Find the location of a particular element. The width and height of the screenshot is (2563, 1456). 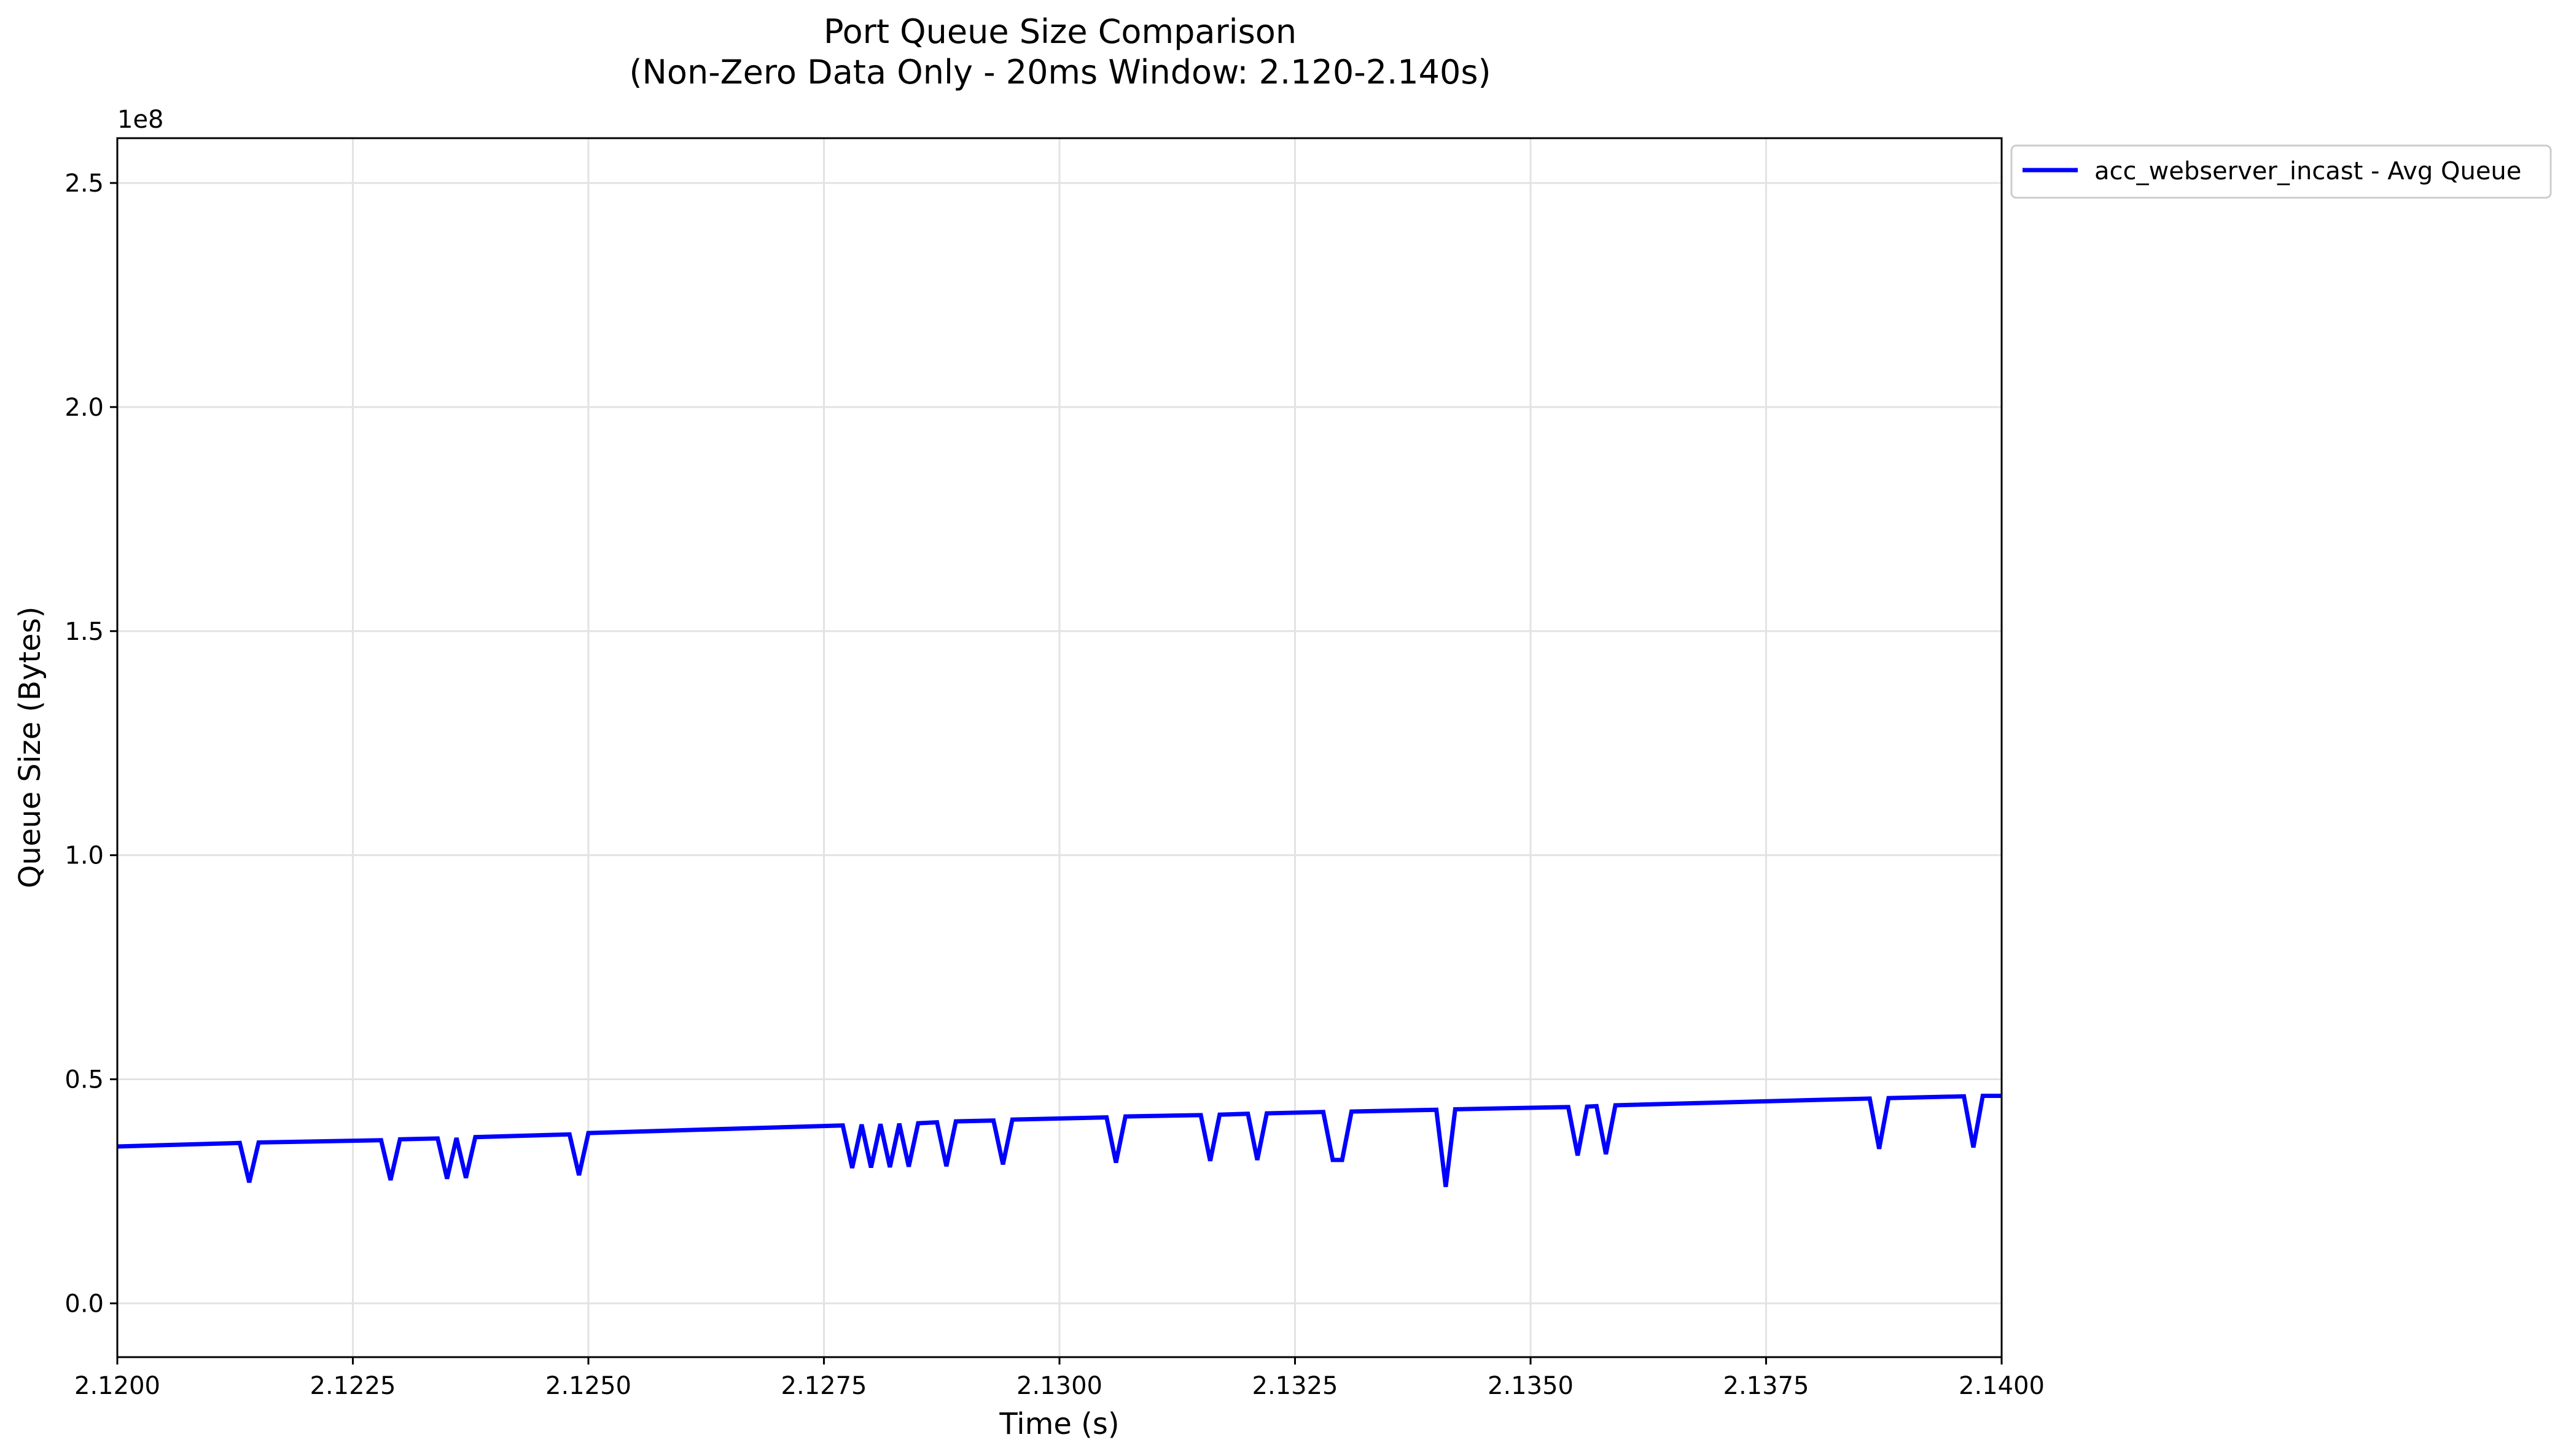

legend-box is located at coordinates (2281, 171).